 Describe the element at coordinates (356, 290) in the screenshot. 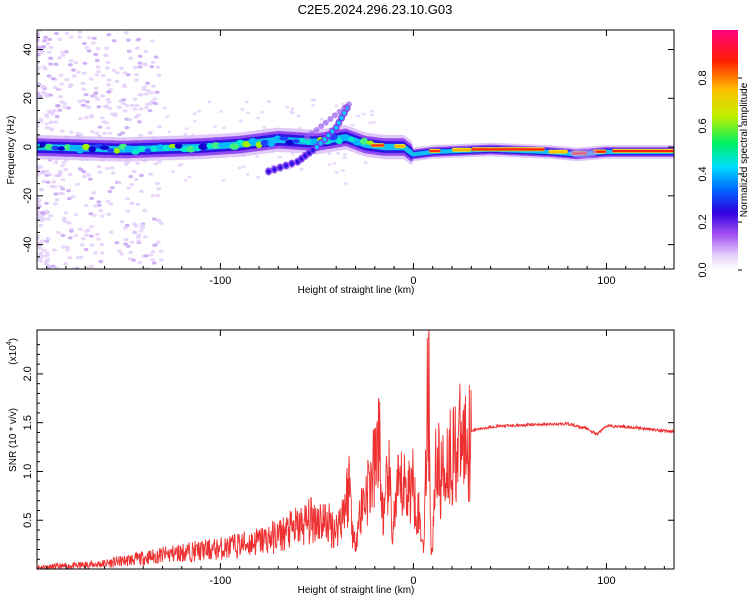

I see `spectrogram-x-label: Height of straight line (km)` at that location.